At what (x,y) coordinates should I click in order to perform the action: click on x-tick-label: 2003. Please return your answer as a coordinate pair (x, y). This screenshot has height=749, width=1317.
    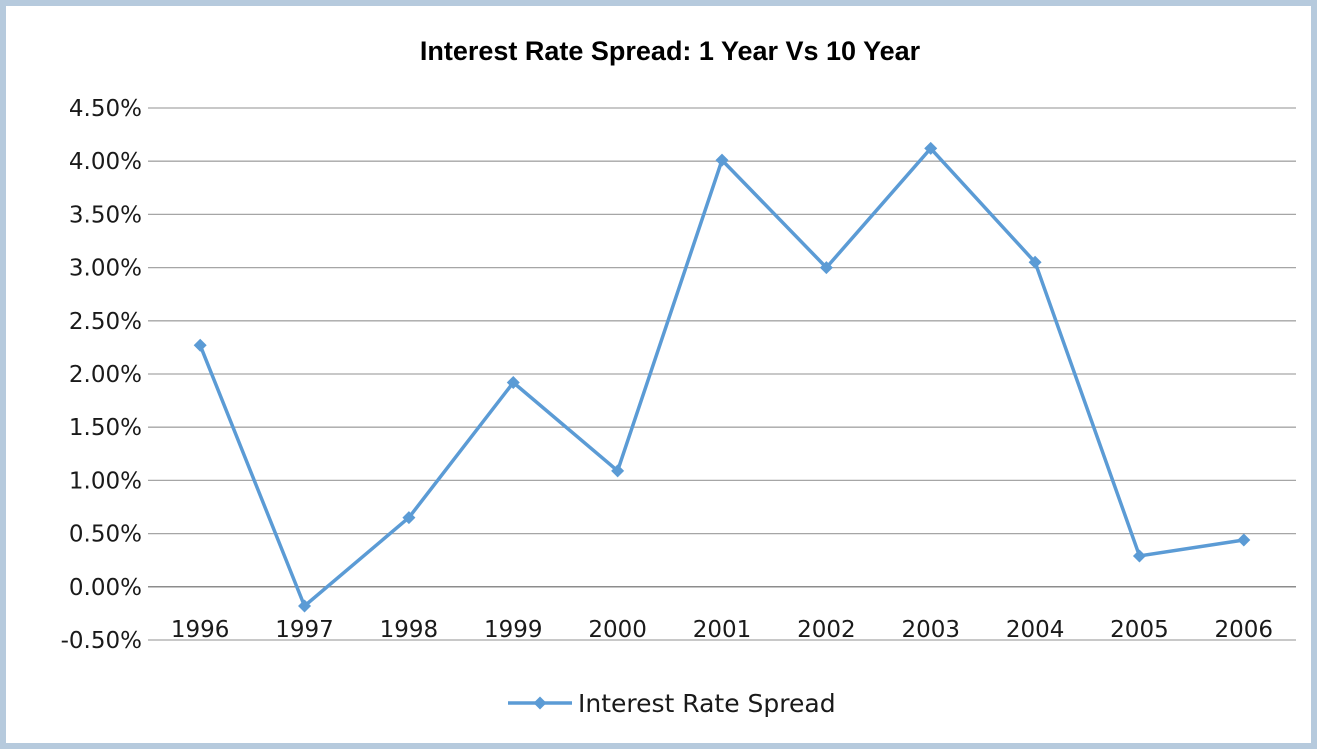
    Looking at the image, I should click on (930, 630).